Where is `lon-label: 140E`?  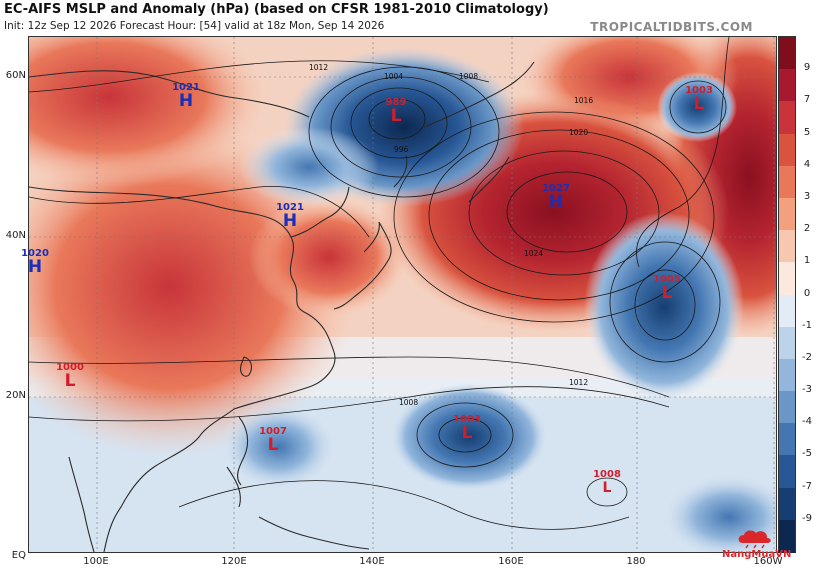 lon-label: 140E is located at coordinates (372, 561).